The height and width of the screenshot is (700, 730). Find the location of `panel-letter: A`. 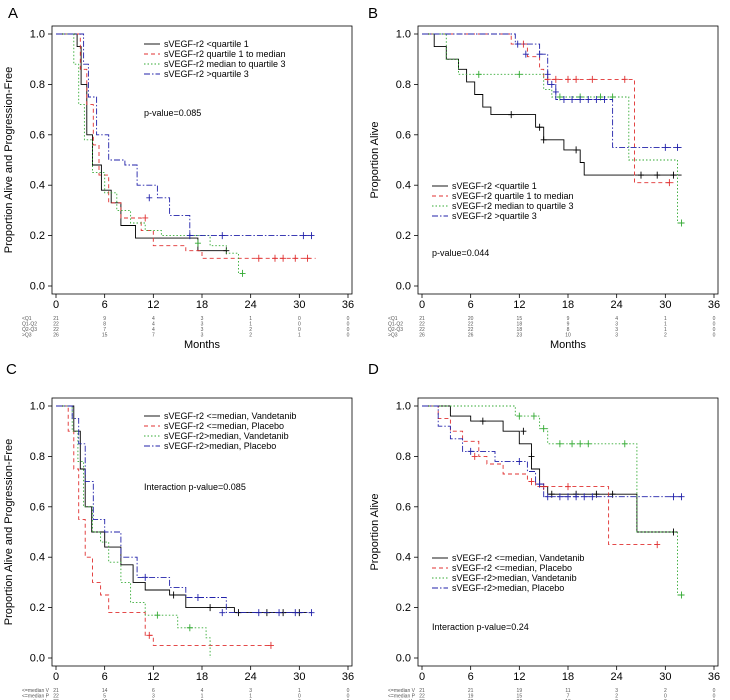

panel-letter: A is located at coordinates (13, 13).